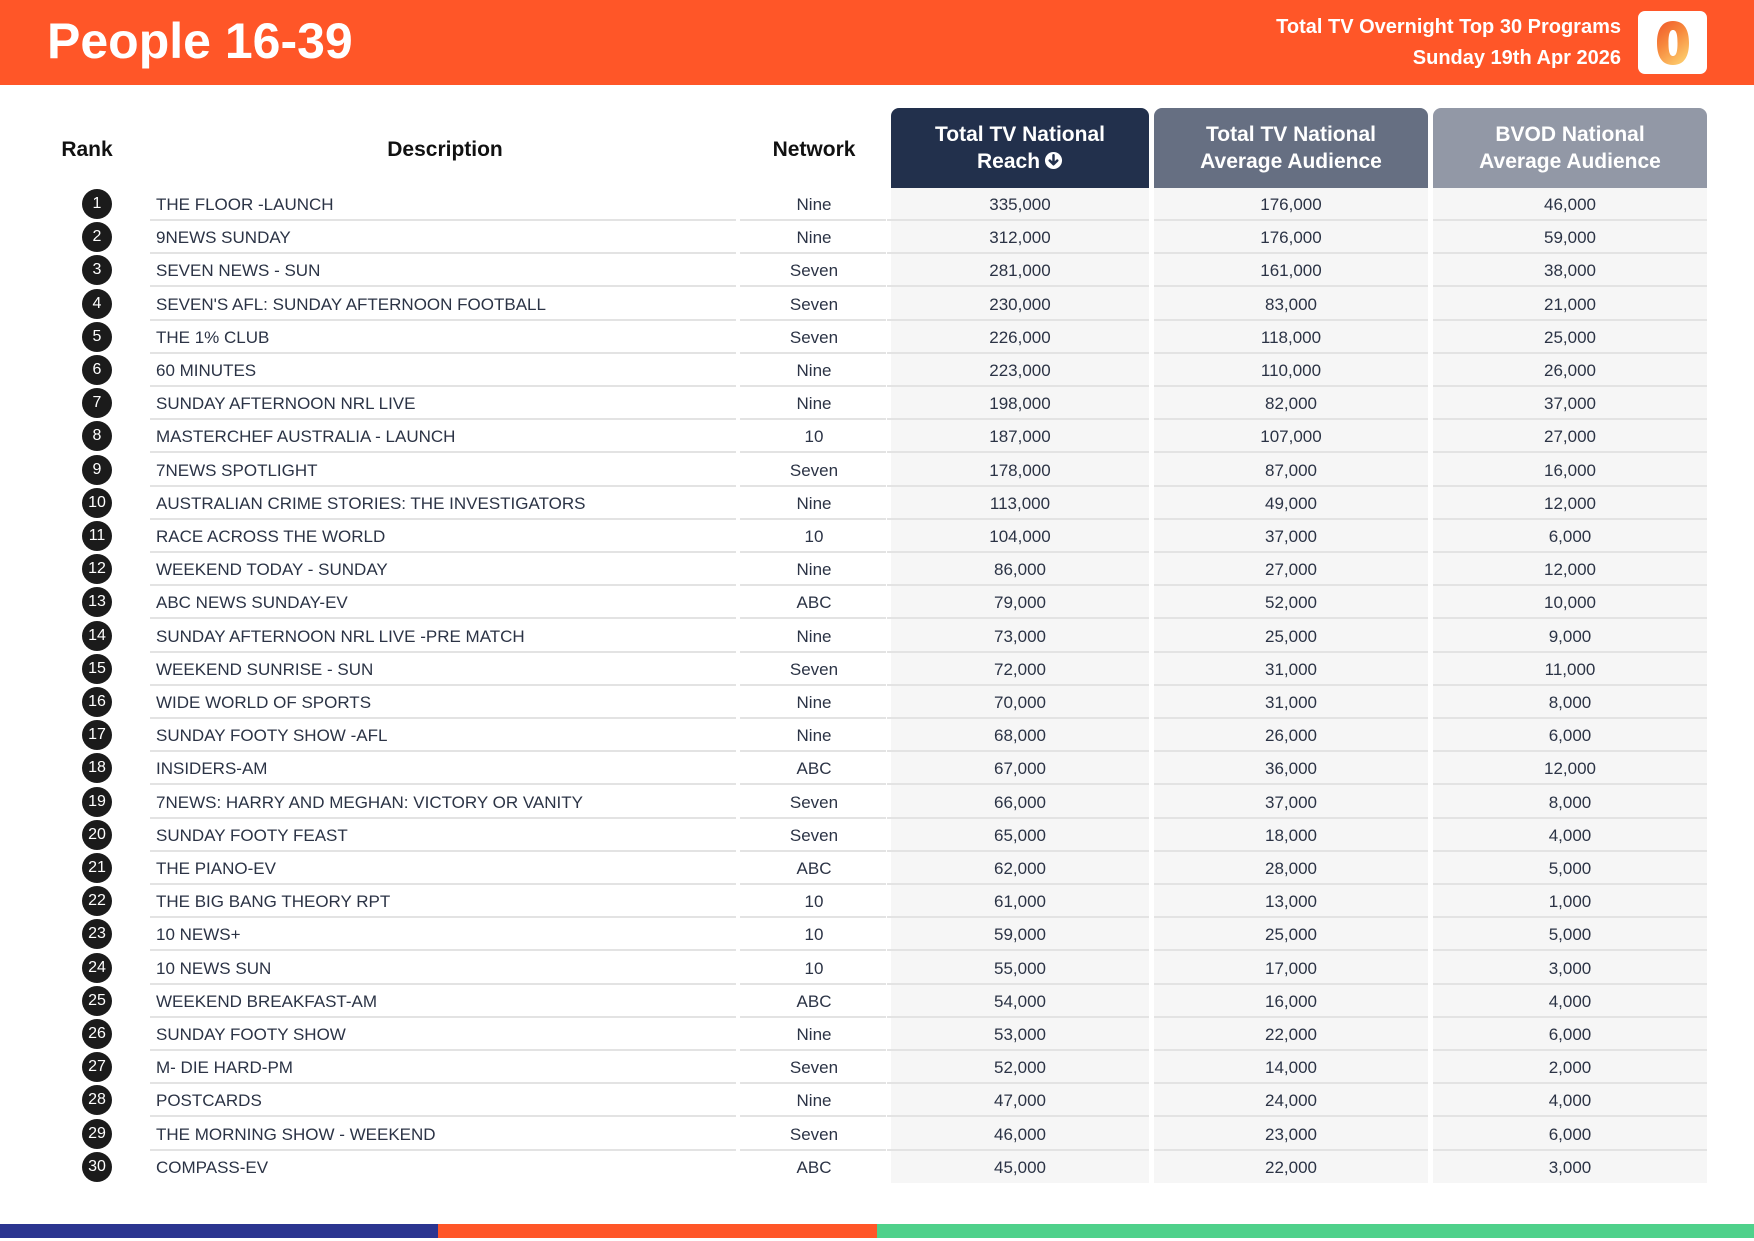 The image size is (1754, 1241). What do you see at coordinates (97, 237) in the screenshot?
I see `rank-badge: 2` at bounding box center [97, 237].